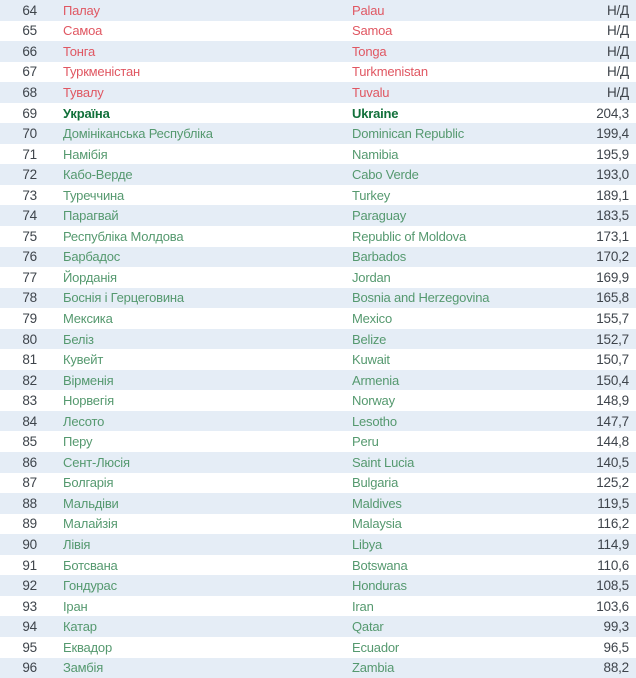  I want to click on country-name-en: Lesotho, so click(374, 421).